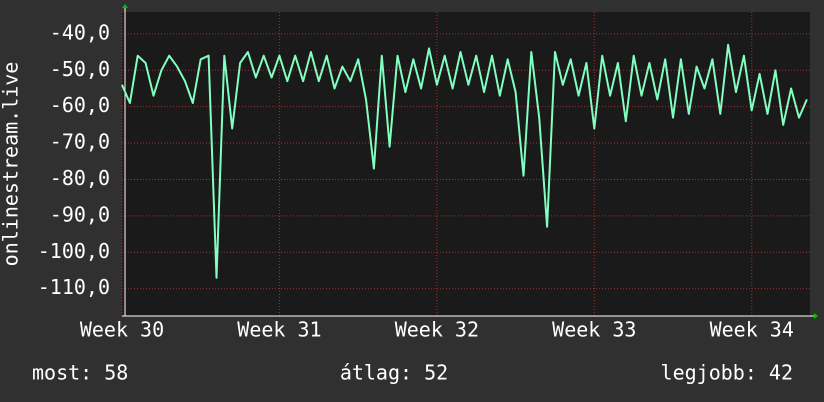  What do you see at coordinates (594, 330) in the screenshot?
I see `x-tick-label: Week 33` at bounding box center [594, 330].